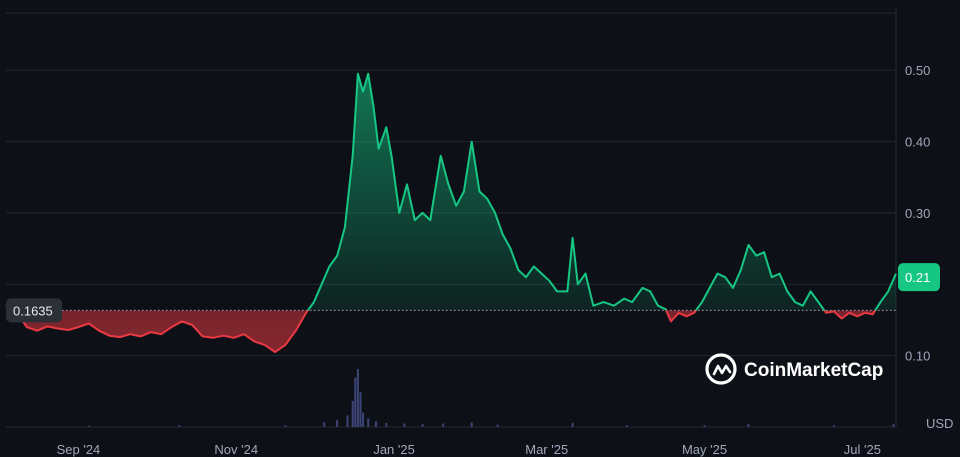  I want to click on current-badge-label: 0.21, so click(917, 277).